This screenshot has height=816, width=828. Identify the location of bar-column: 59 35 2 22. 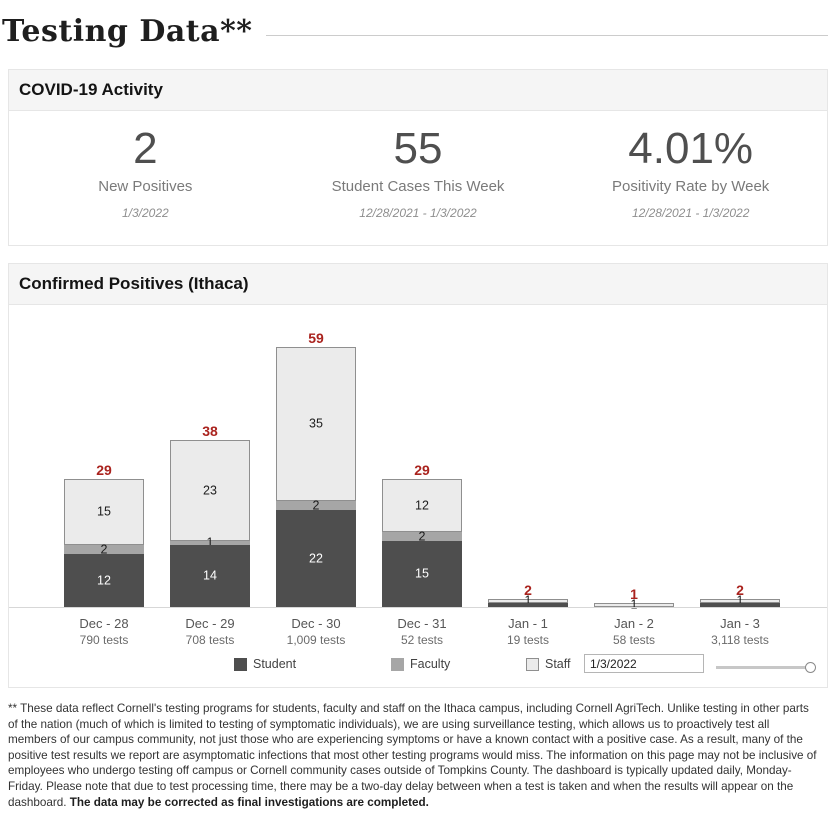
(316, 456).